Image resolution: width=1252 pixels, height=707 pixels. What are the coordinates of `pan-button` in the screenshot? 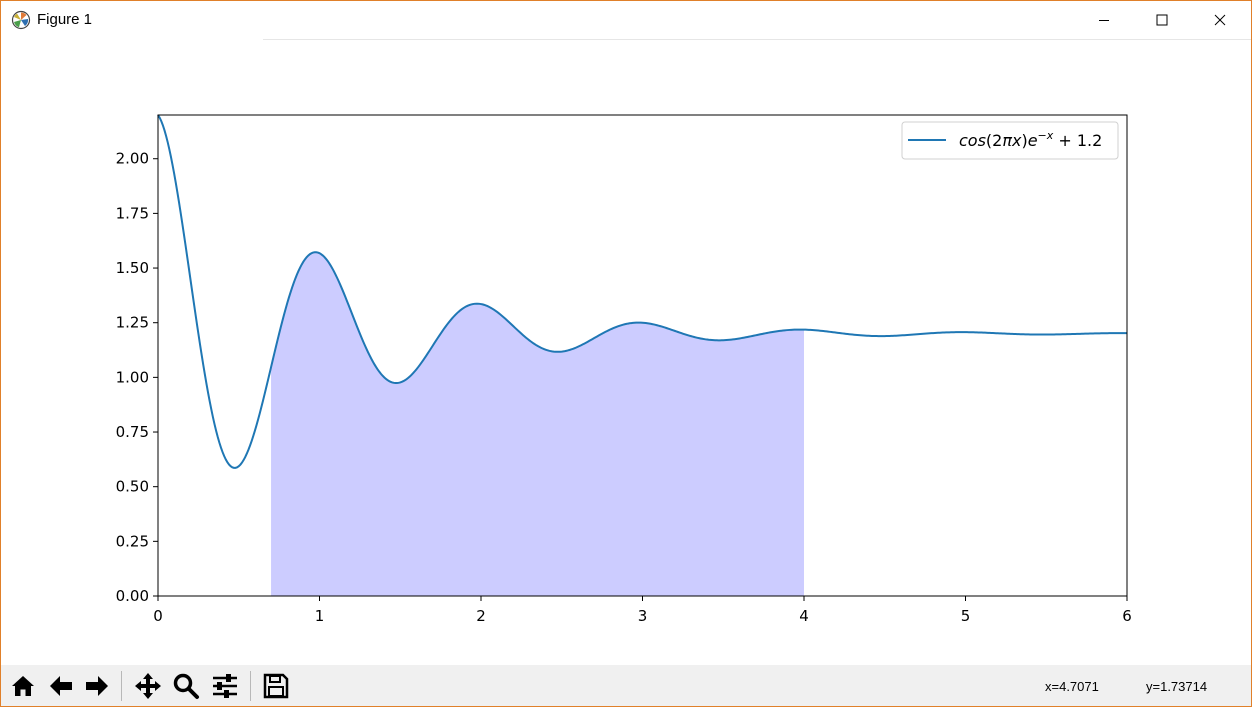 It's located at (148, 686).